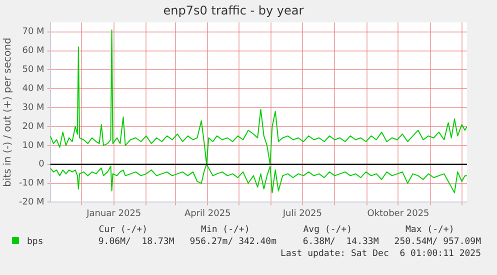 The height and width of the screenshot is (275, 497). Describe the element at coordinates (232, 242) in the screenshot. I see `text: 956.27m/ 342.40m` at that location.